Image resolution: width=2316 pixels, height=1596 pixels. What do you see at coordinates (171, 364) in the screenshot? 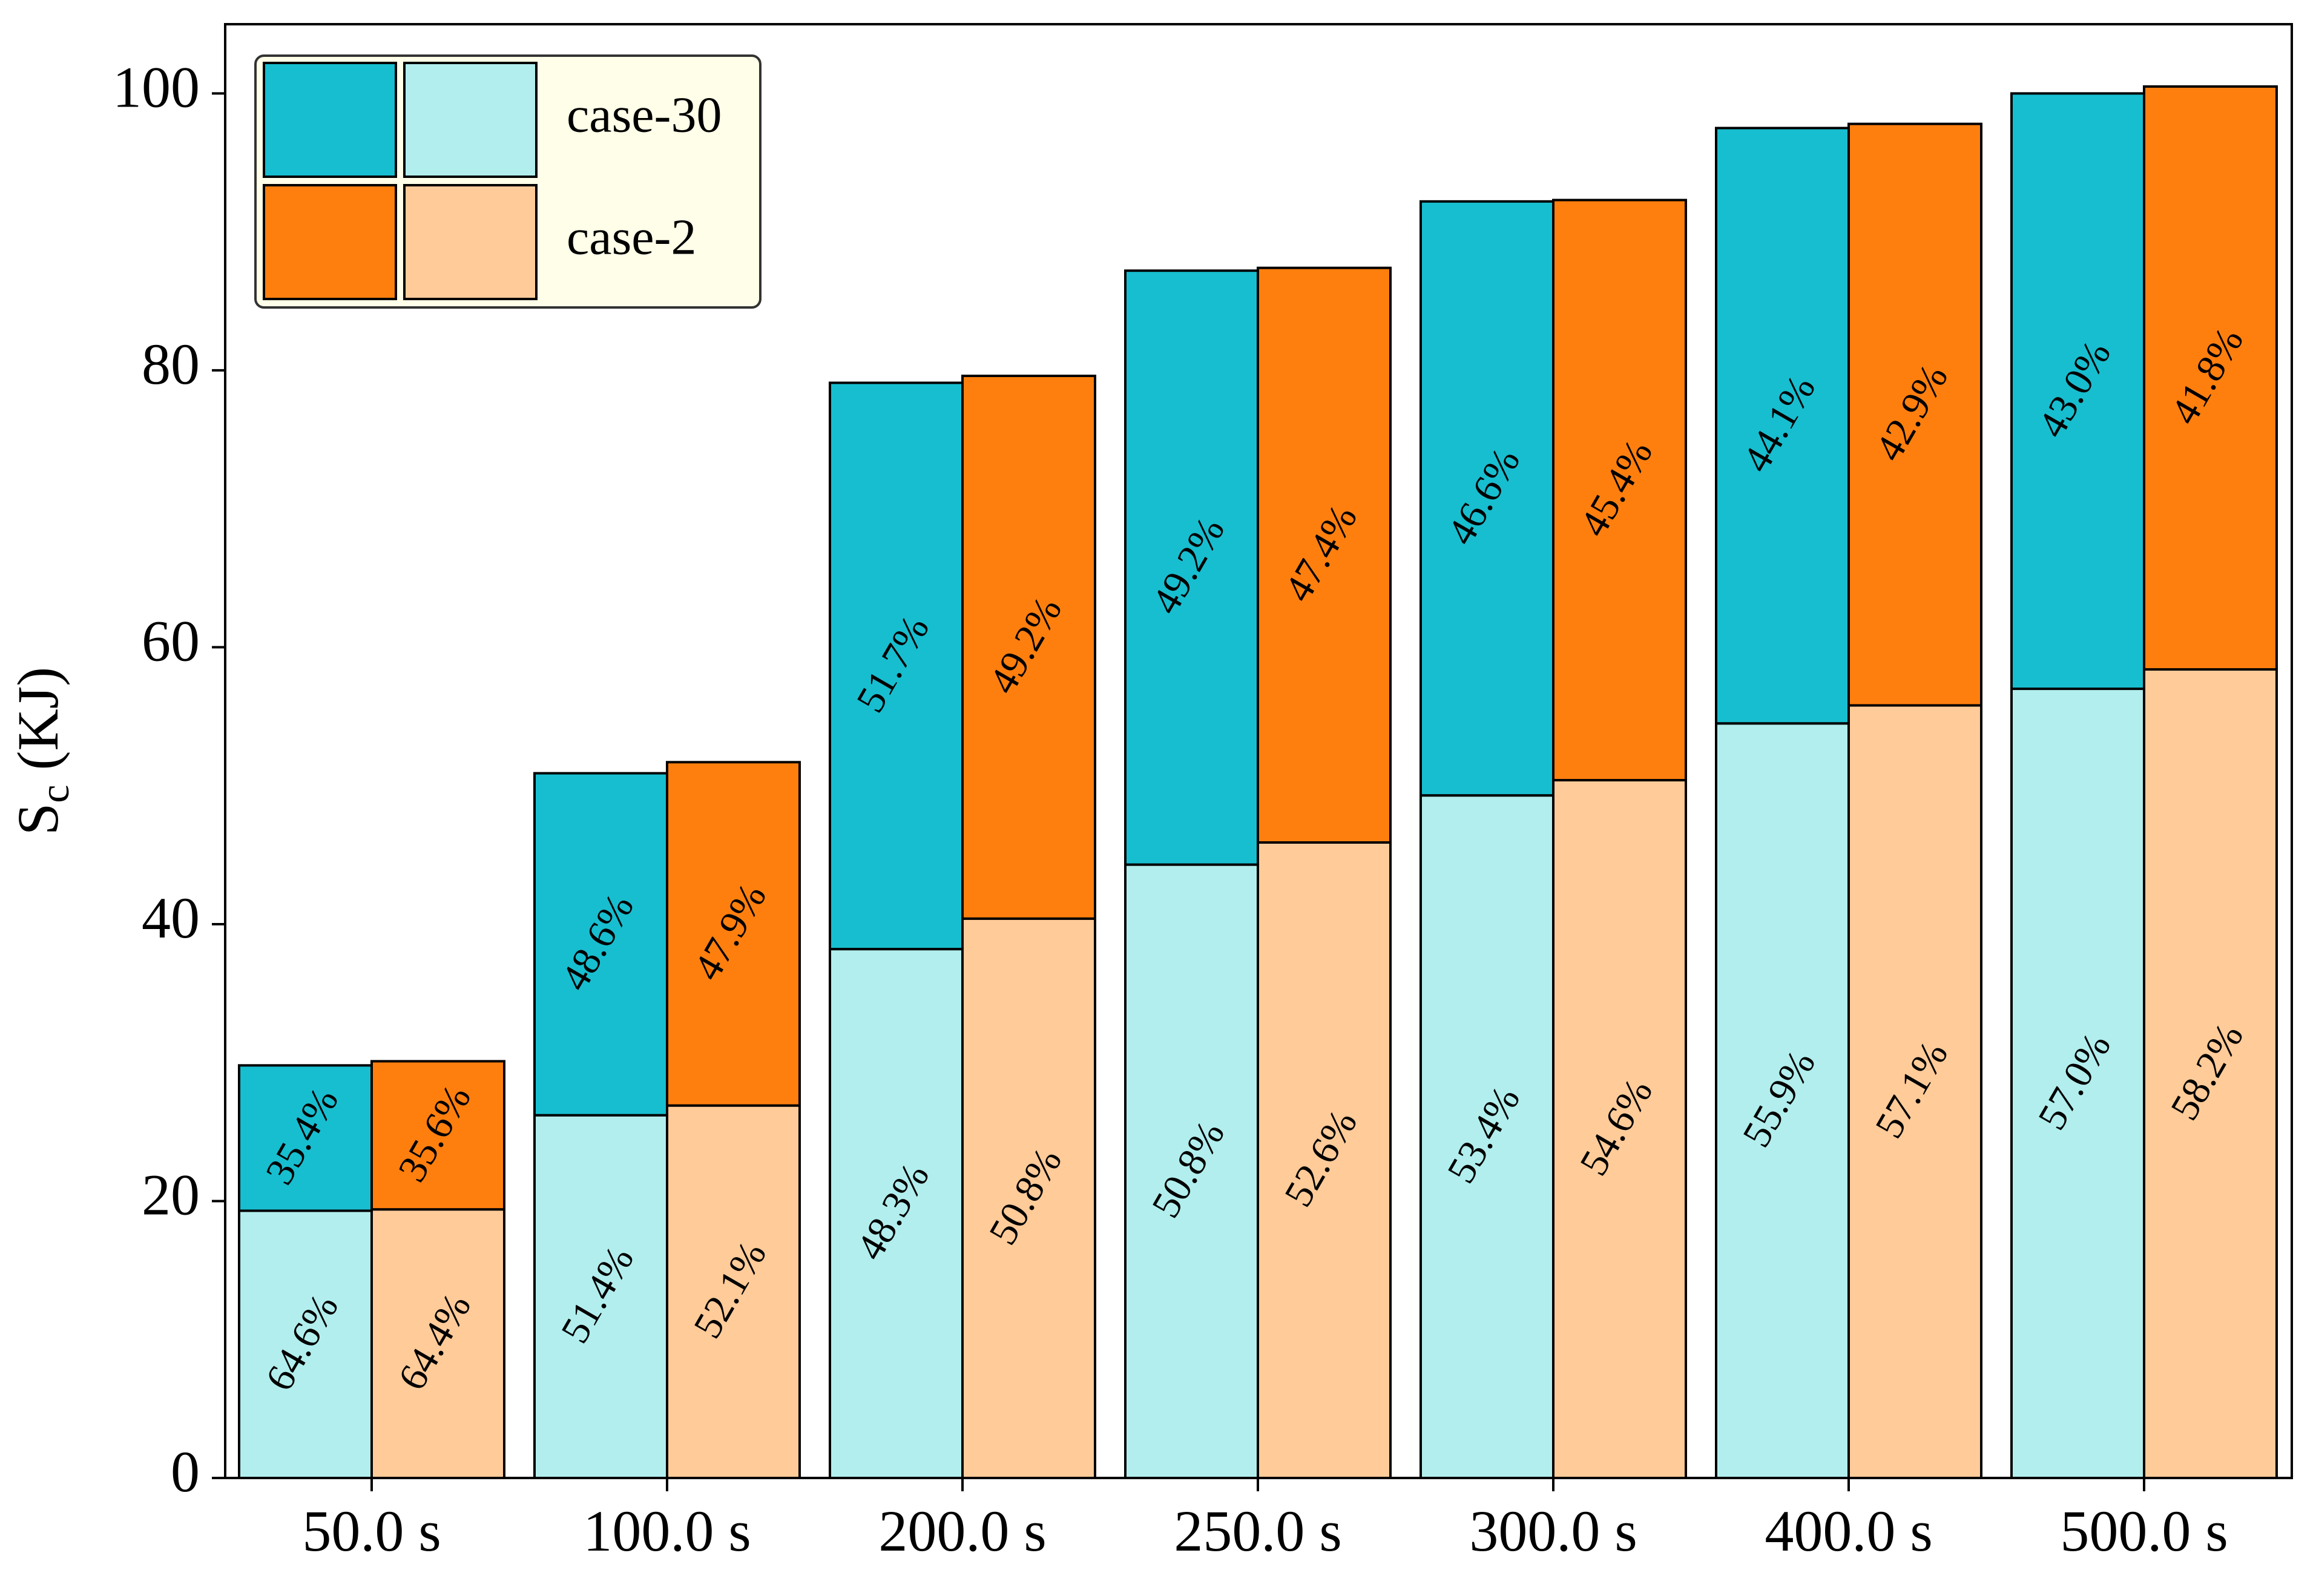
I see `y-tick-label: 80` at bounding box center [171, 364].